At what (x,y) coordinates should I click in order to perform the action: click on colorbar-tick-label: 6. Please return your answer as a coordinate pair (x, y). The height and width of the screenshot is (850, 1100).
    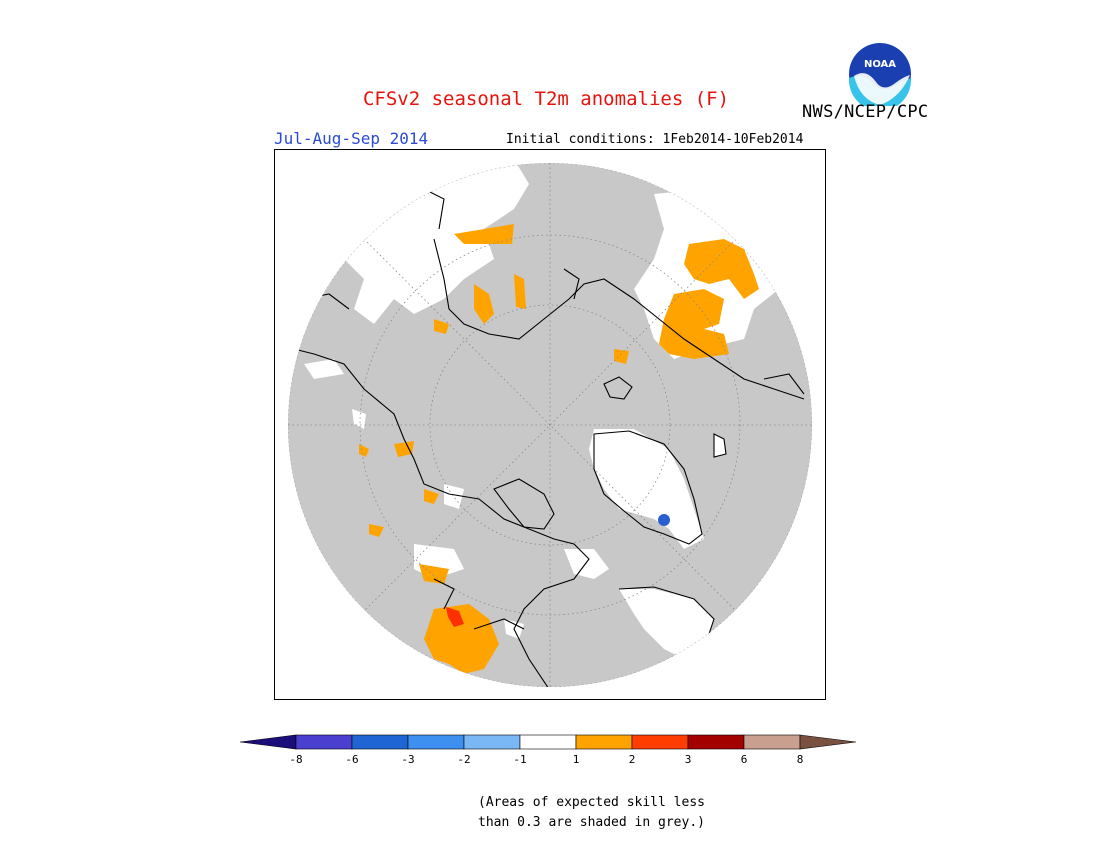
    Looking at the image, I should click on (744, 759).